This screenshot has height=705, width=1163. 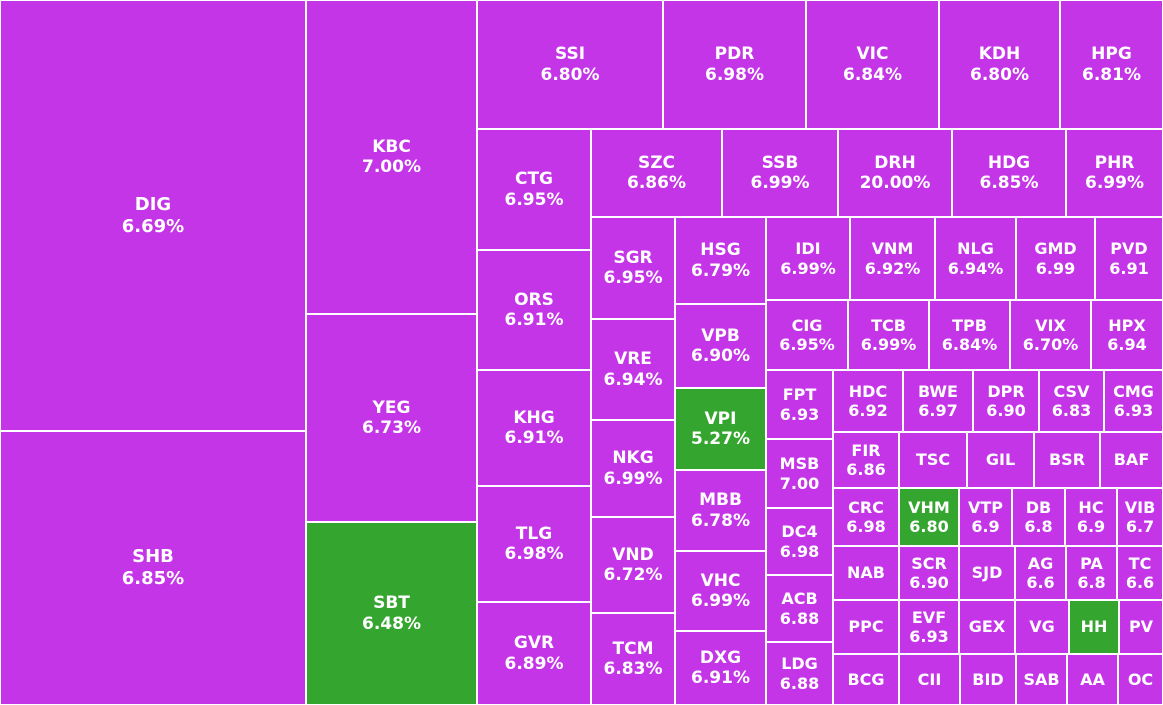 I want to click on tile-cii: CII, so click(x=929, y=679).